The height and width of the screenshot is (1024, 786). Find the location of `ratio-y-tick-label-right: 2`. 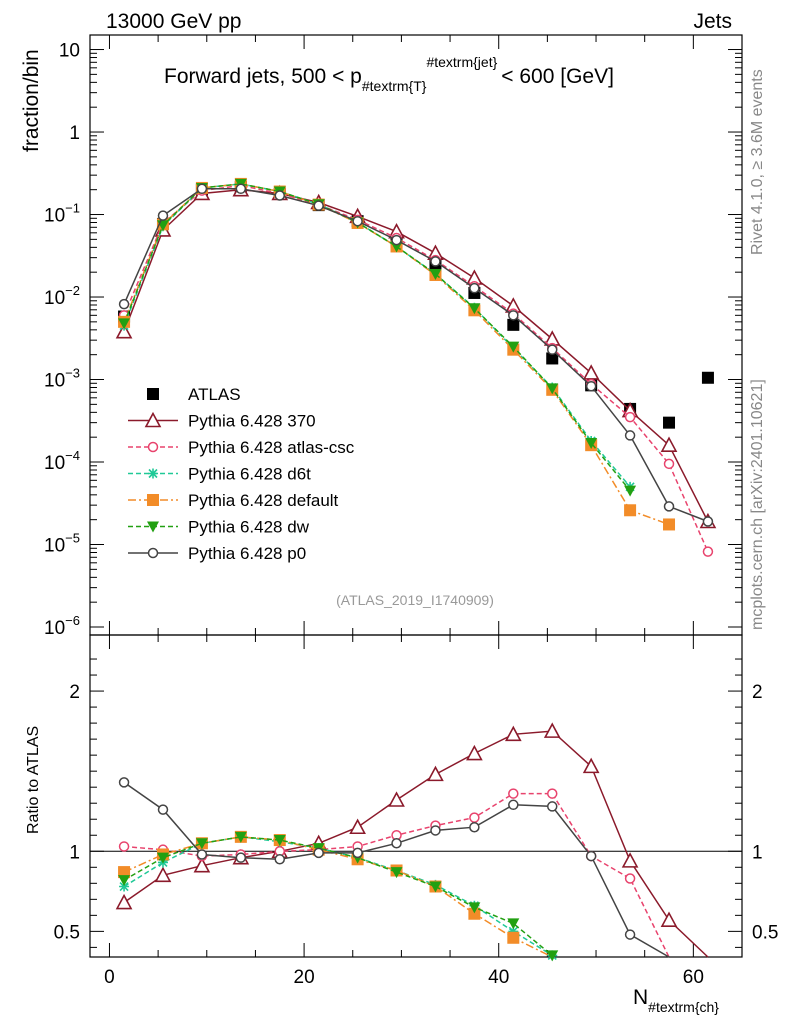

ratio-y-tick-label-right: 2 is located at coordinates (757, 692).